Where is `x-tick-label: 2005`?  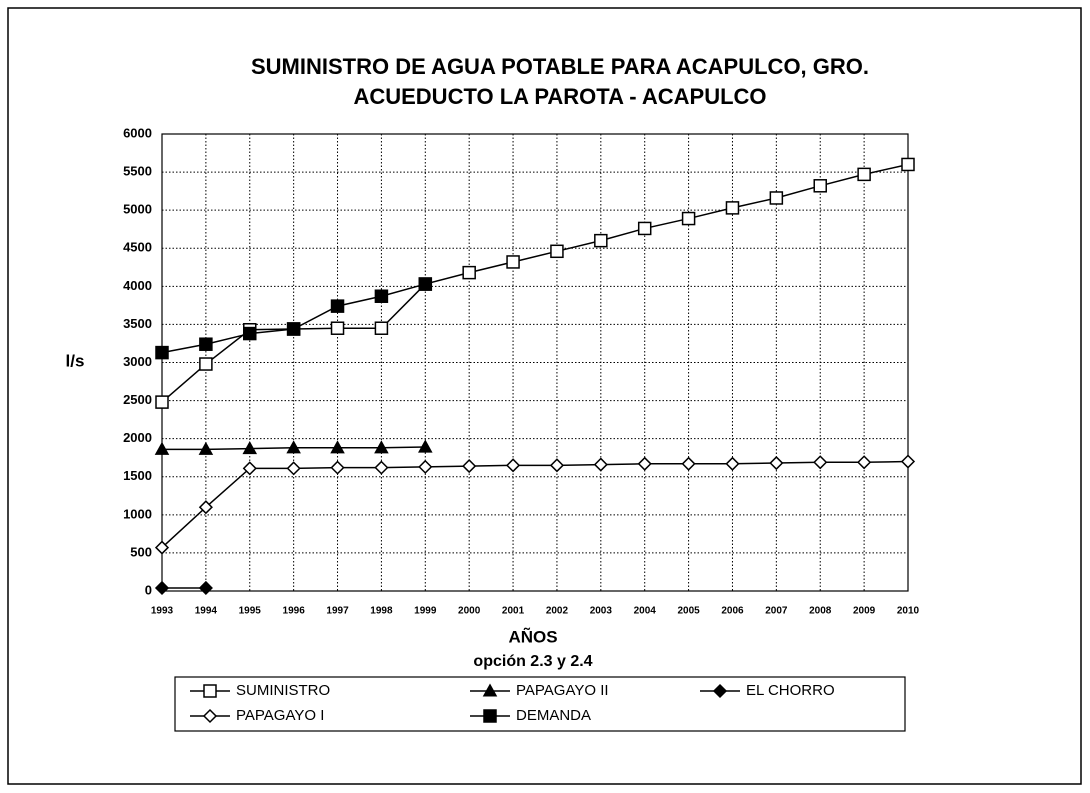
x-tick-label: 2005 is located at coordinates (688, 611).